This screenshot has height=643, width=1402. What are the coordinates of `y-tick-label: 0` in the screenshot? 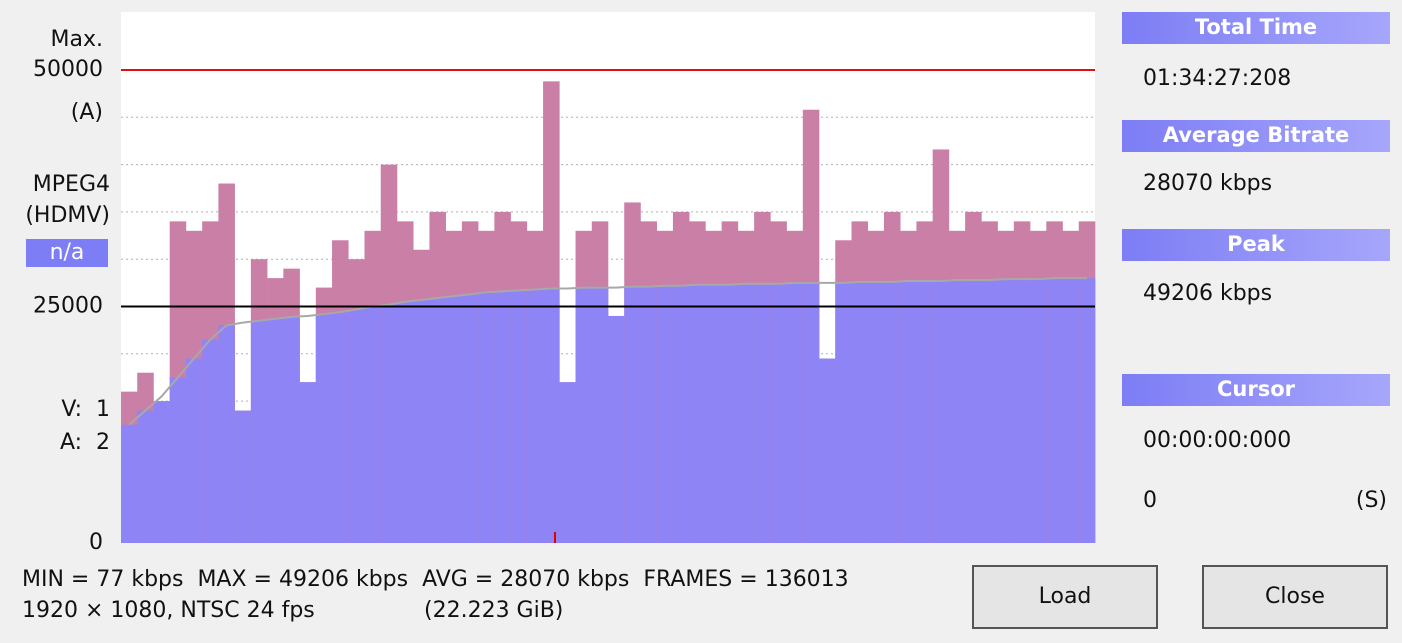 It's located at (96, 542).